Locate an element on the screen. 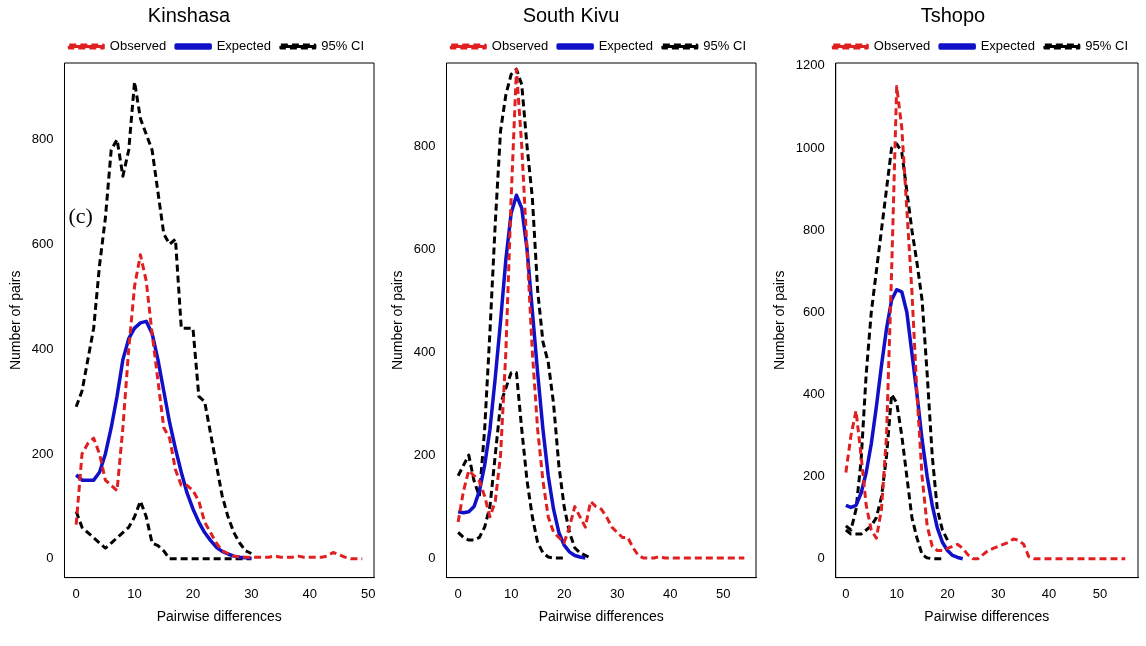 This screenshot has width=1146, height=646. chart-title: Kinshasa is located at coordinates (189, 14).